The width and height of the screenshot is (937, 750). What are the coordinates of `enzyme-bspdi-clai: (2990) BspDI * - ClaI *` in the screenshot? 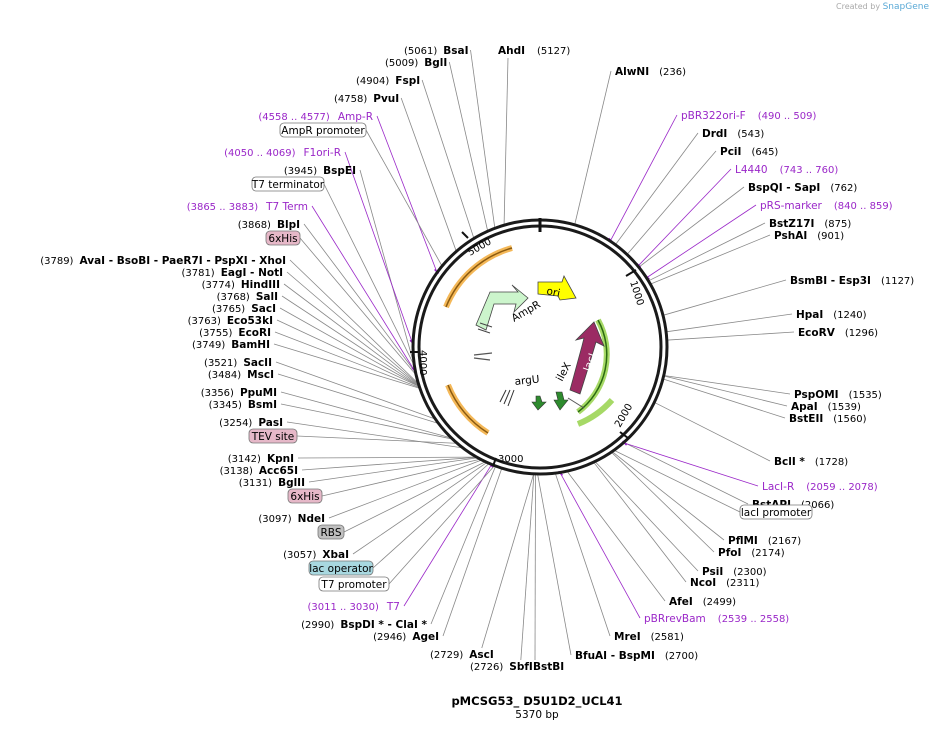 It's located at (364, 625).